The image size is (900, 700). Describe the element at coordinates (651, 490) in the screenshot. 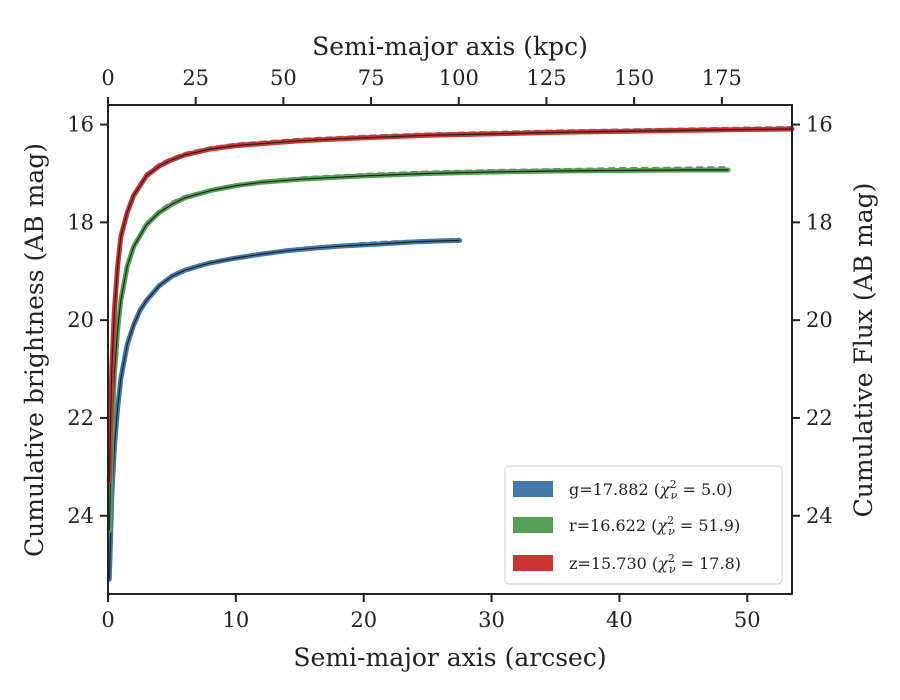

I see `legend-label-g: g=17.882 (χ2 ν = 5.0)` at that location.